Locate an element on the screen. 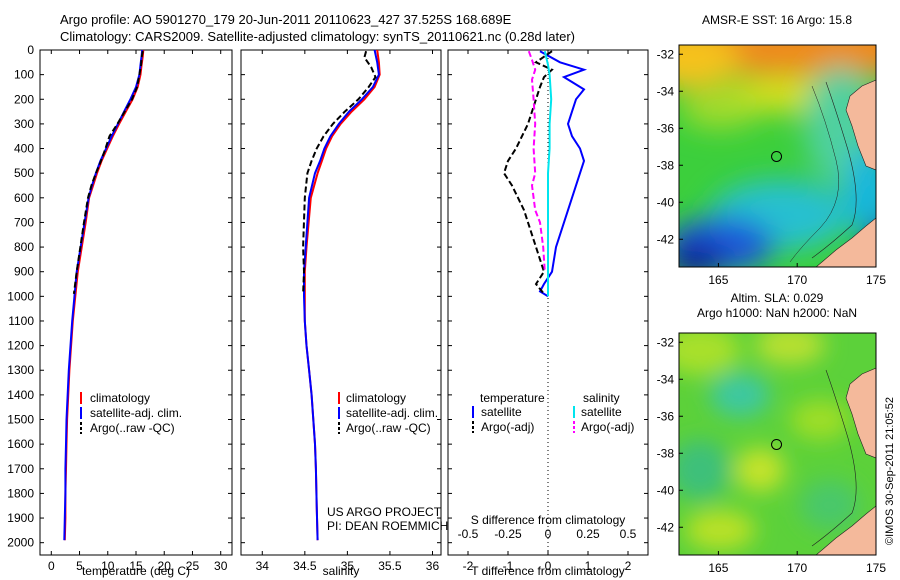 This screenshot has height=580, width=900. x-tick-label: 20 is located at coordinates (165, 566).